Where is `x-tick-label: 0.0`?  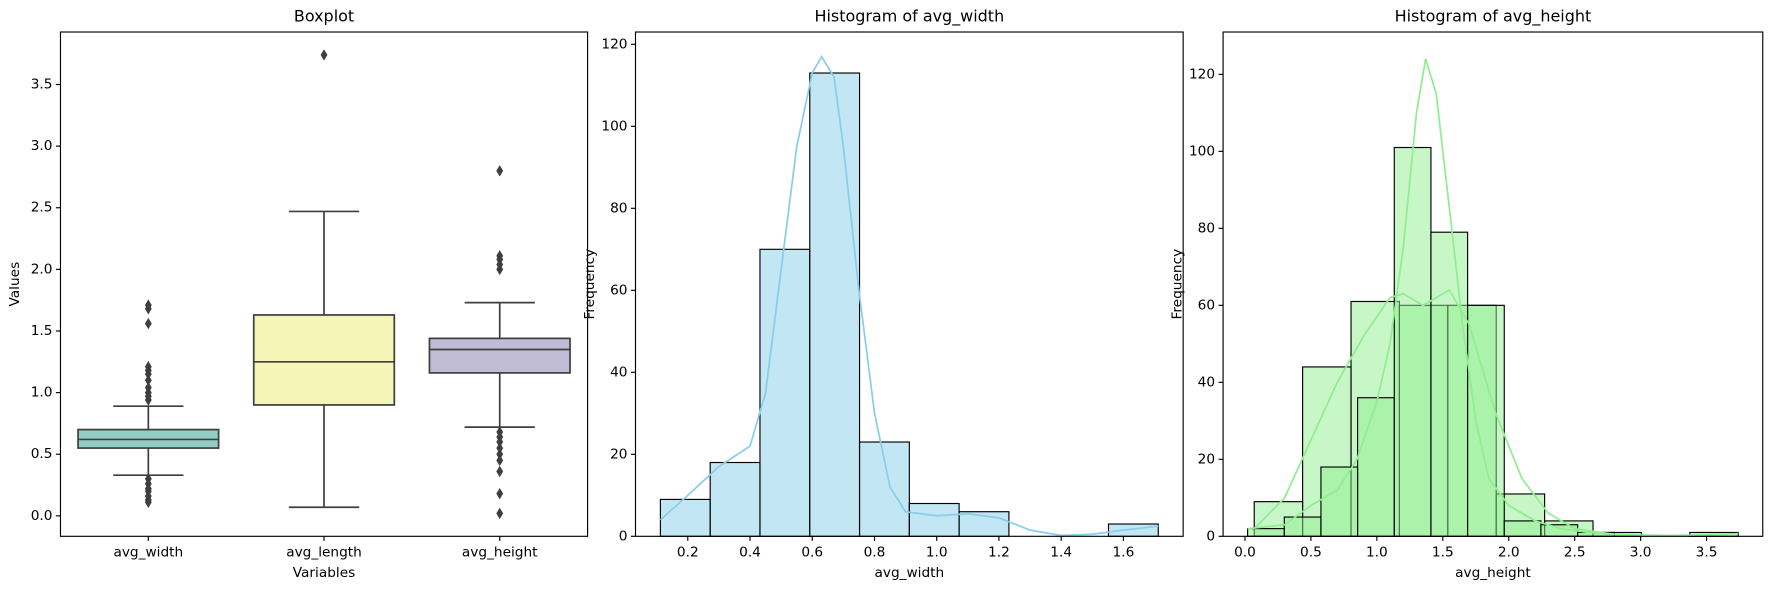 x-tick-label: 0.0 is located at coordinates (1245, 552).